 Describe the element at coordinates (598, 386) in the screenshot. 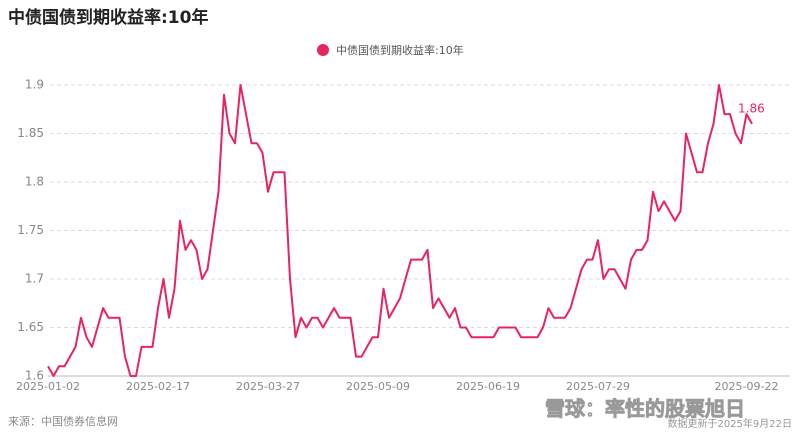

I see `x-tick-label: 2025-07-29` at that location.